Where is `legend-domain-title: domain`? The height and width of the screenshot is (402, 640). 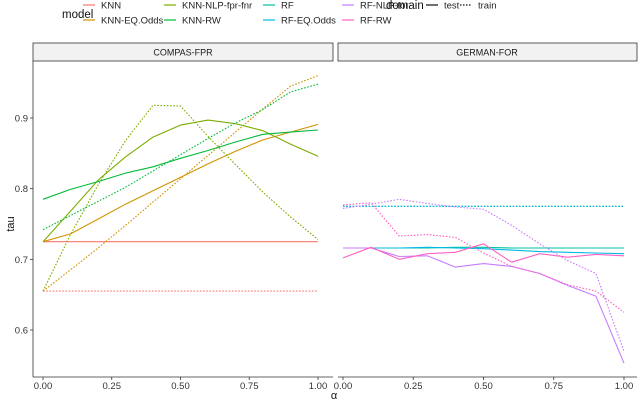
legend-domain-title: domain is located at coordinates (405, 6).